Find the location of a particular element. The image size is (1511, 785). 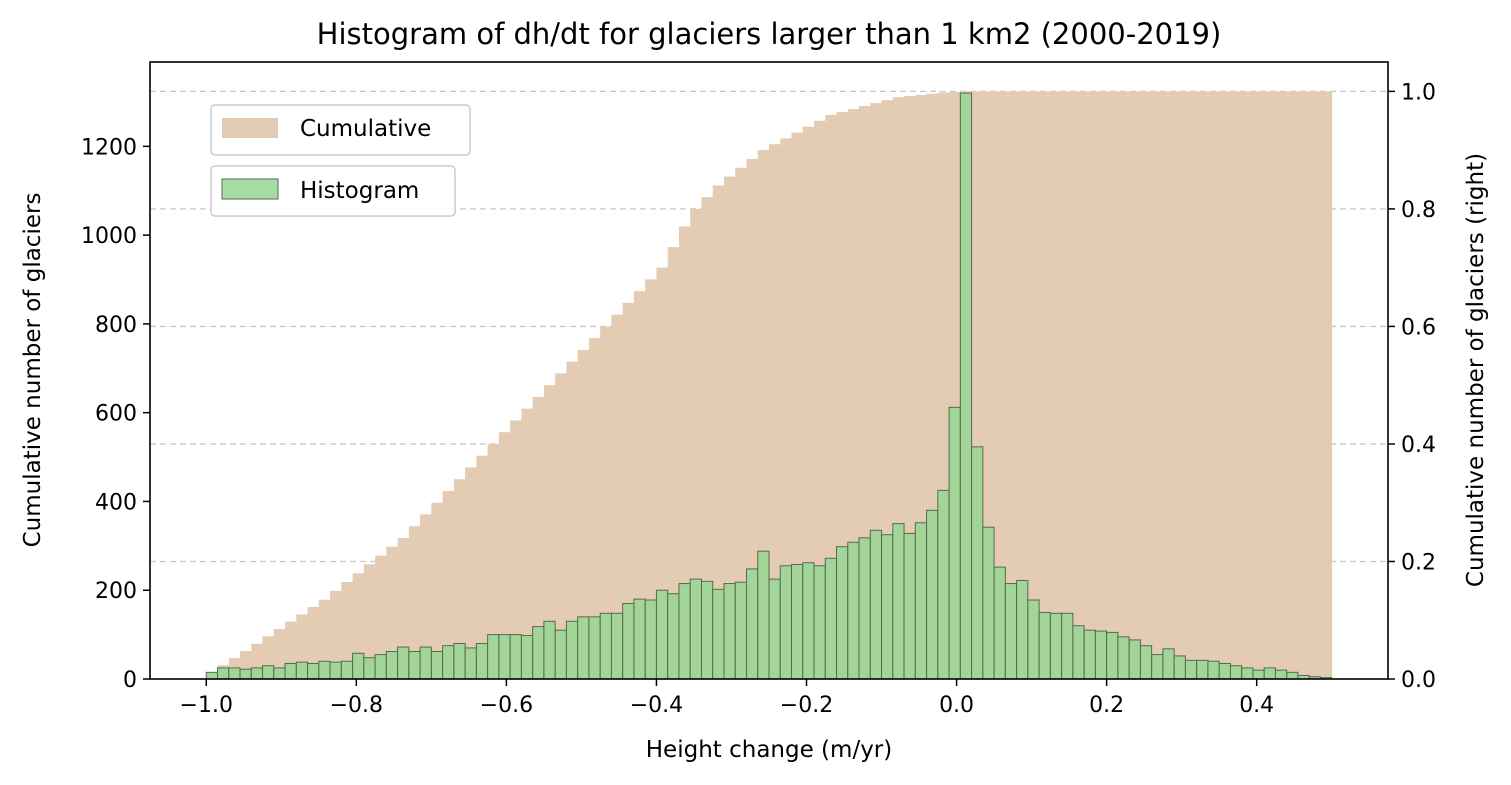

y-tick-label: 600 is located at coordinates (116, 414).